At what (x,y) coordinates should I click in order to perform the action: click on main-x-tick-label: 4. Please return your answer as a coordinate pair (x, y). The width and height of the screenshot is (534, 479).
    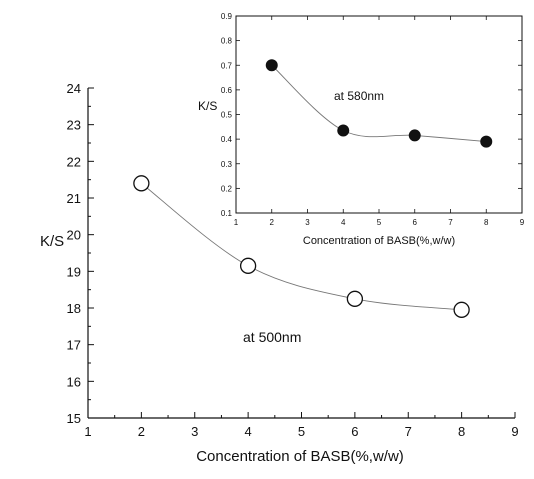
    Looking at the image, I should click on (248, 431).